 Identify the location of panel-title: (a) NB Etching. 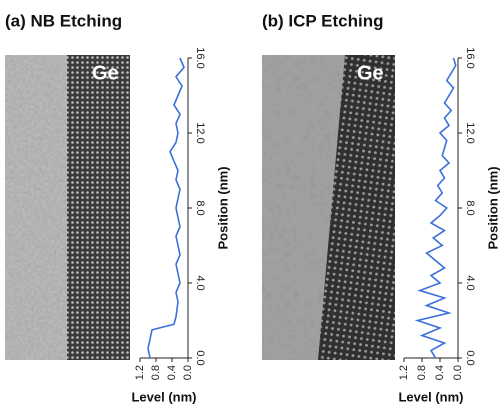
(63, 20).